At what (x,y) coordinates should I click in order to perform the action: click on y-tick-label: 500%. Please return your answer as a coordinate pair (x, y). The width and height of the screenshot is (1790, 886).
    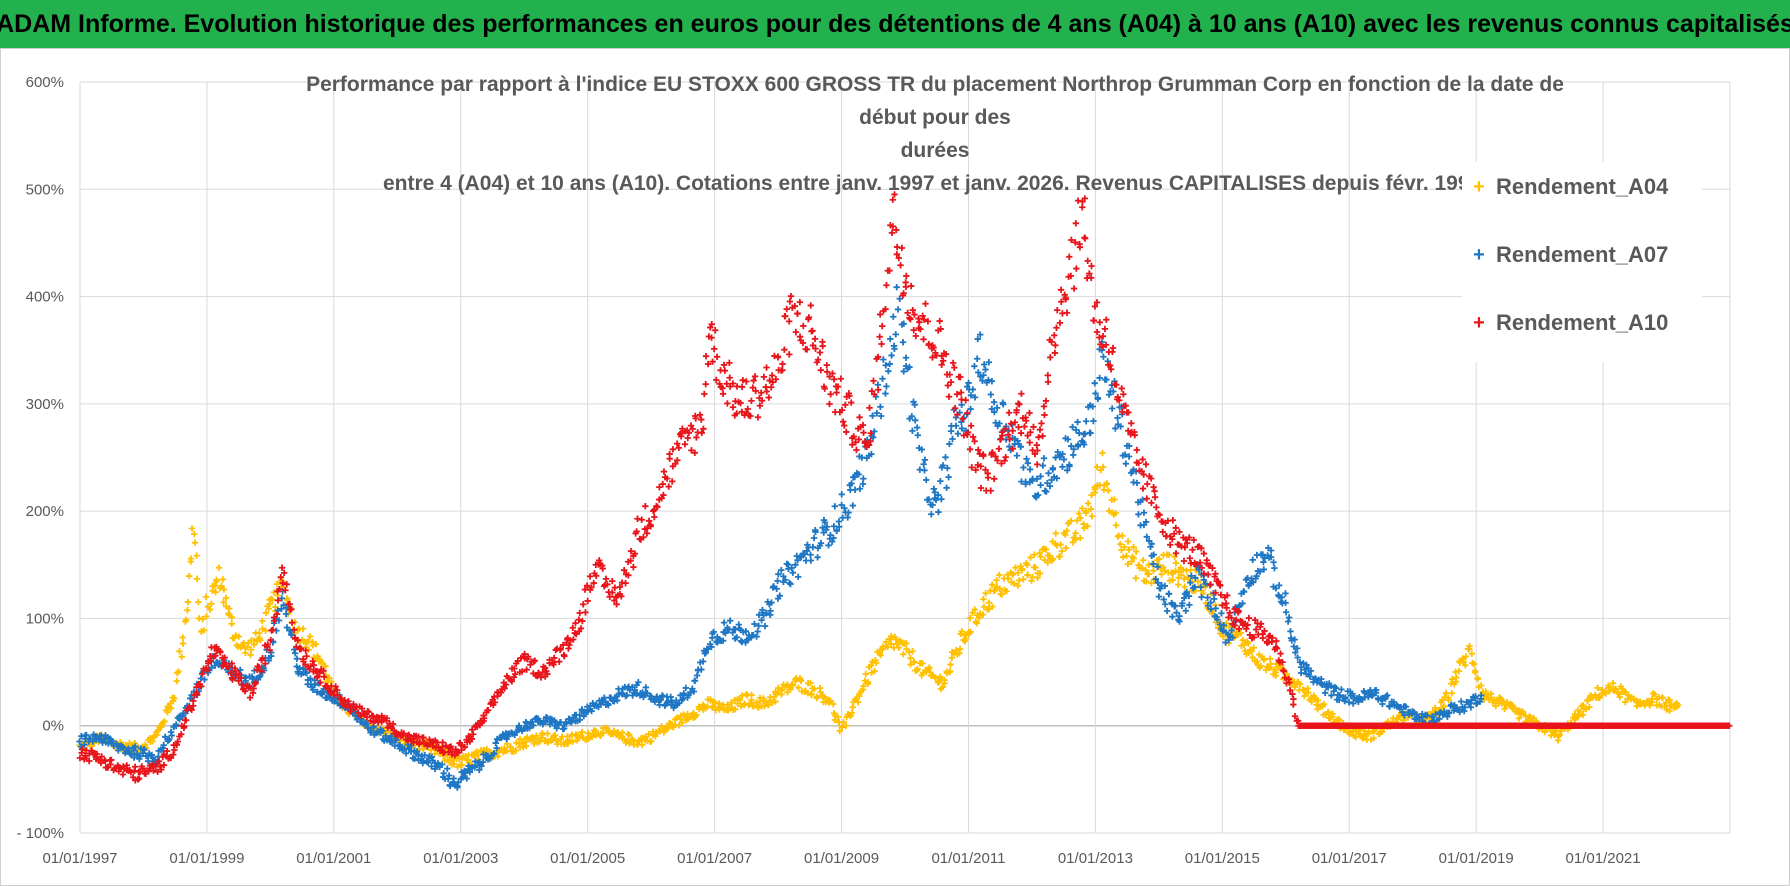
    Looking at the image, I should click on (45, 189).